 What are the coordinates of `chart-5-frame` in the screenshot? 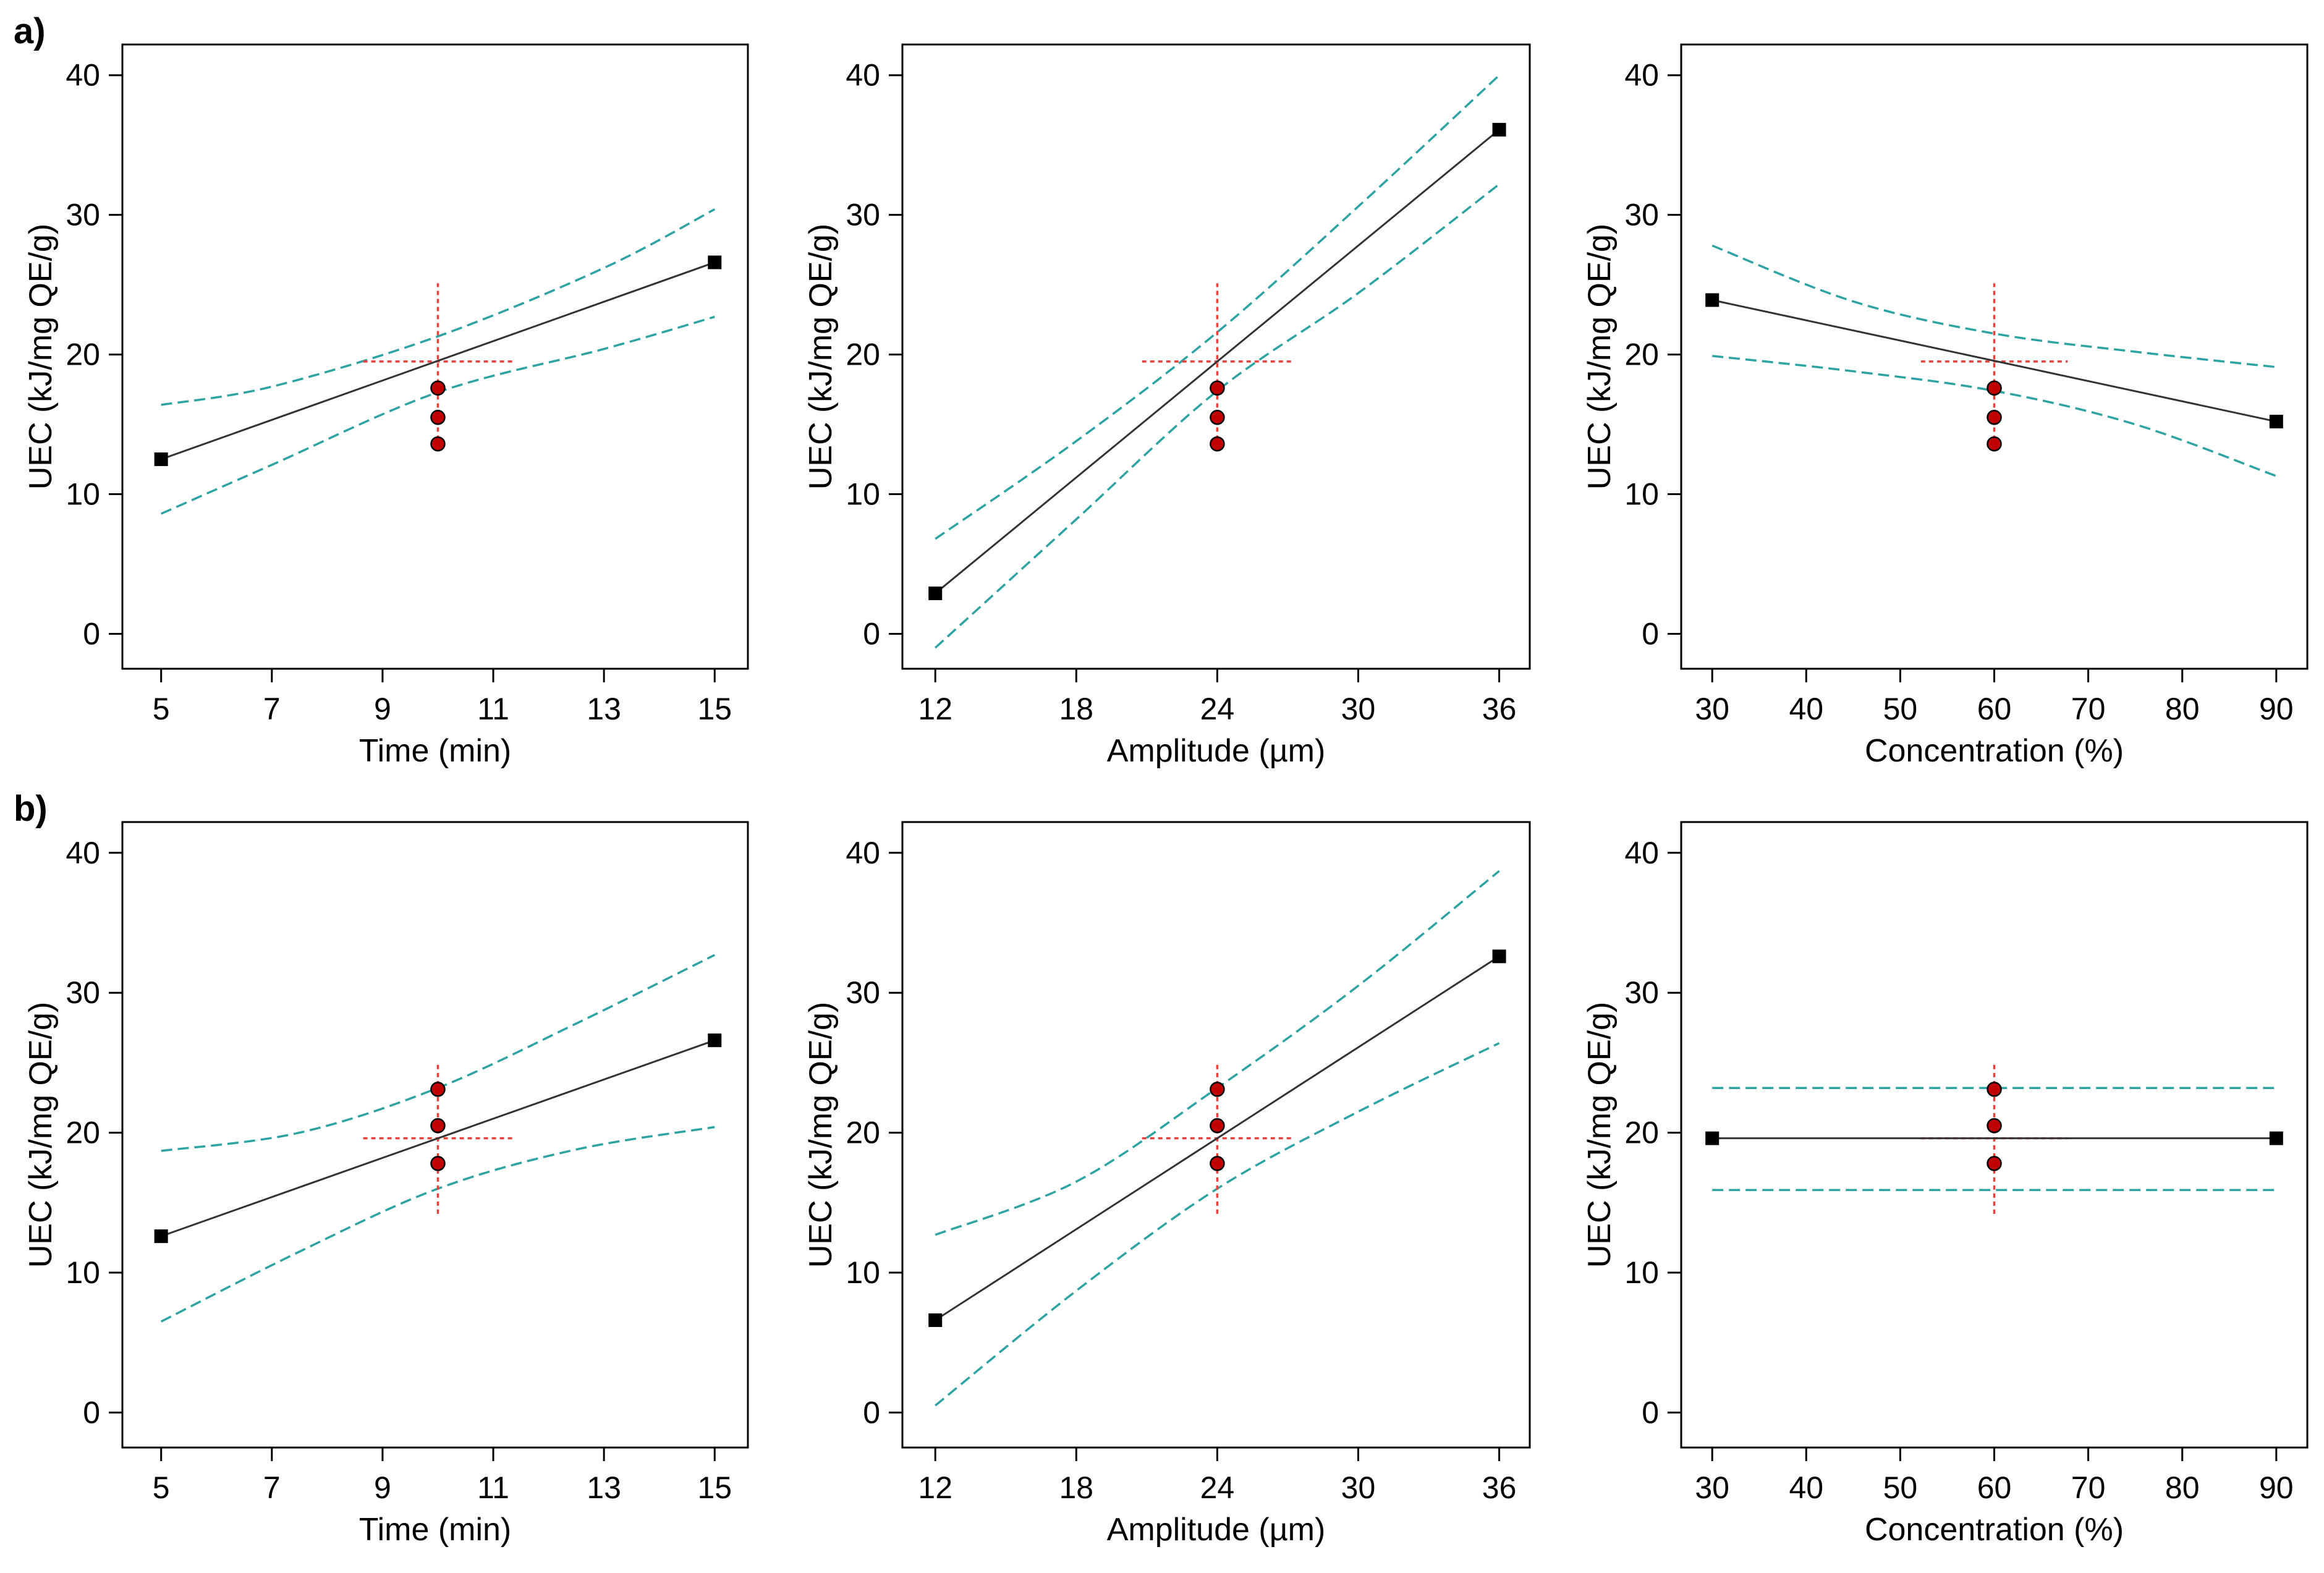 It's located at (1216, 1135).